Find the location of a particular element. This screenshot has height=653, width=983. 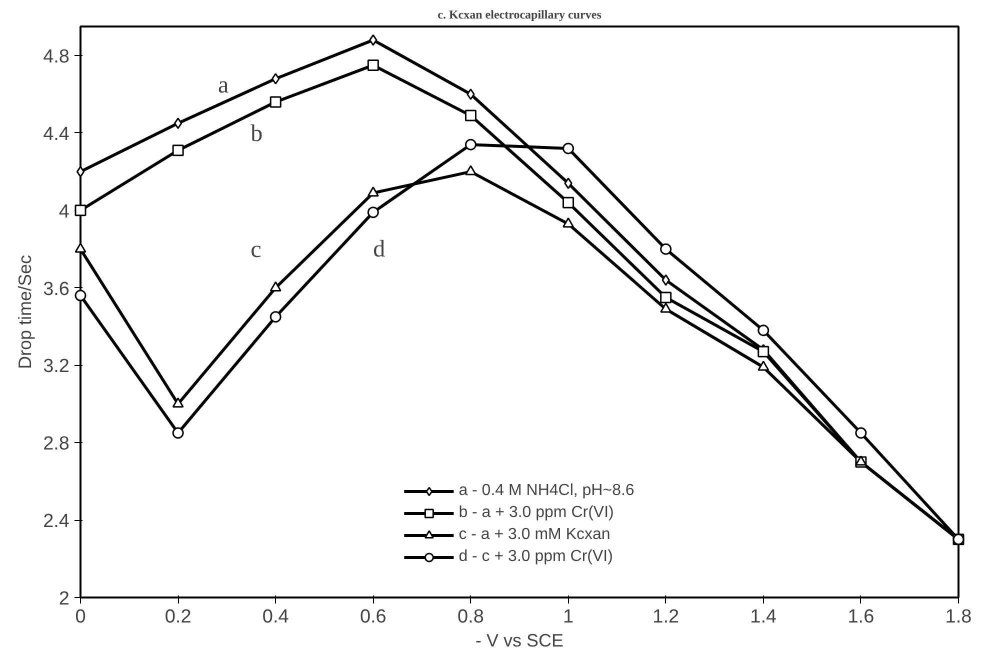

x-tick-label: 0.4 is located at coordinates (276, 617).